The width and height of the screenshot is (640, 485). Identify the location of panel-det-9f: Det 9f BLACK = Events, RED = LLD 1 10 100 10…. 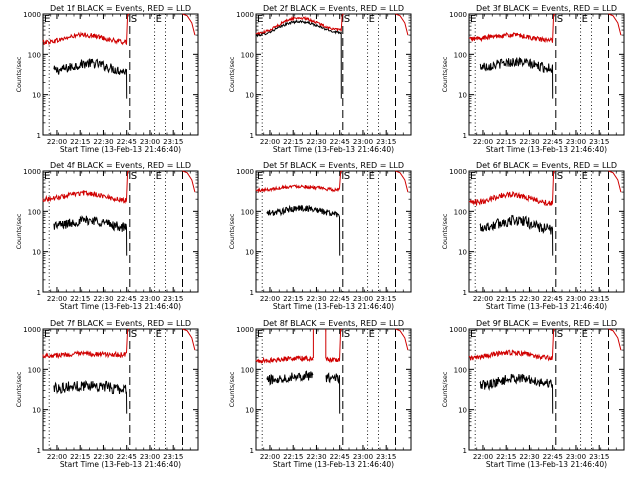
(533, 394).